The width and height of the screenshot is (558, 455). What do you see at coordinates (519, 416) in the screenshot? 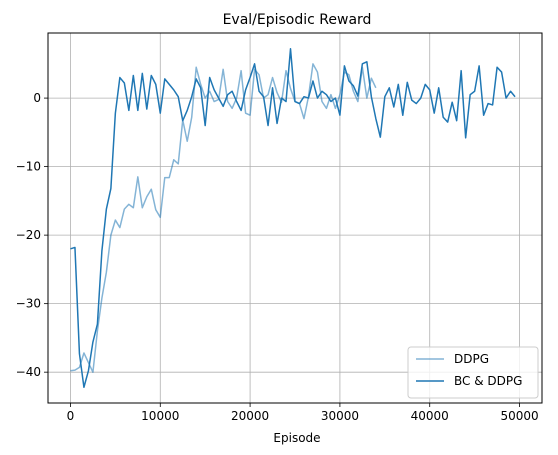
I see `x-tick-label: 50000` at bounding box center [519, 416].